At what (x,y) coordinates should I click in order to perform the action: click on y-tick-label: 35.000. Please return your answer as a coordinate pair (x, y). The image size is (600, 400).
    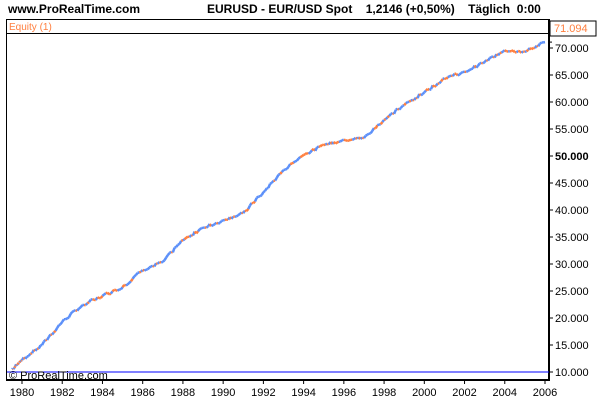
    Looking at the image, I should click on (572, 238).